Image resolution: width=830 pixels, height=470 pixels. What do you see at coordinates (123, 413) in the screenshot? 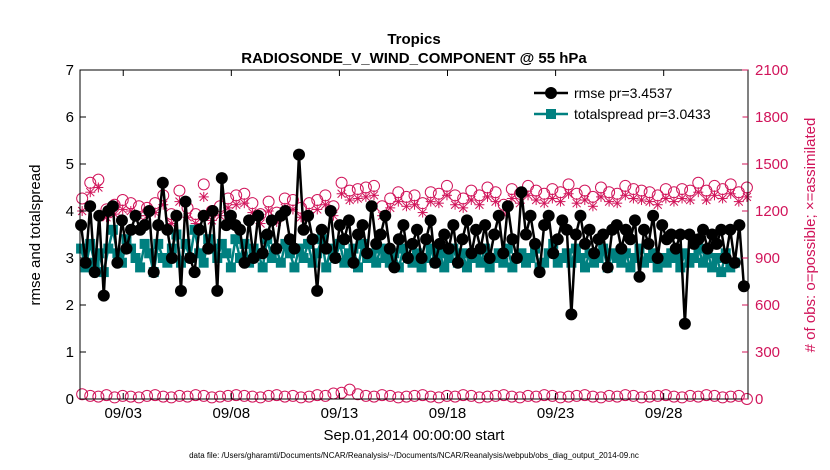
I see `x-tick-label: 09/03` at bounding box center [123, 413].